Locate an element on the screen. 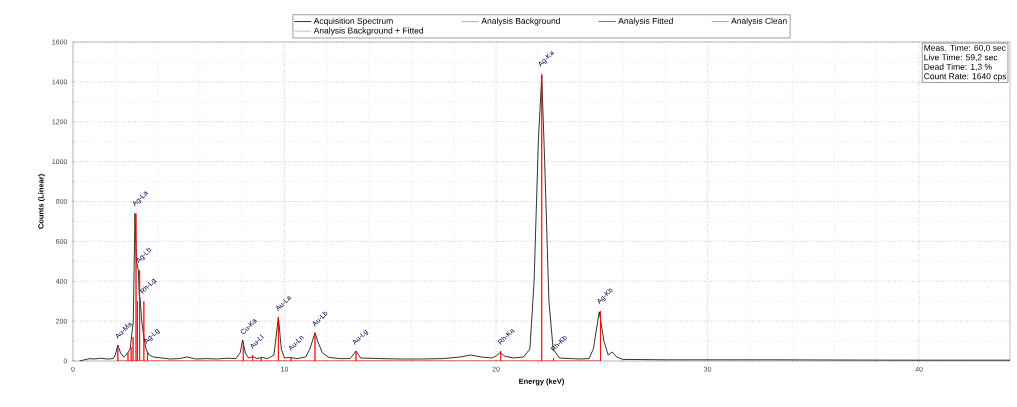 The height and width of the screenshot is (407, 1017). legend-label: Analysis Background + Fitted is located at coordinates (368, 31).